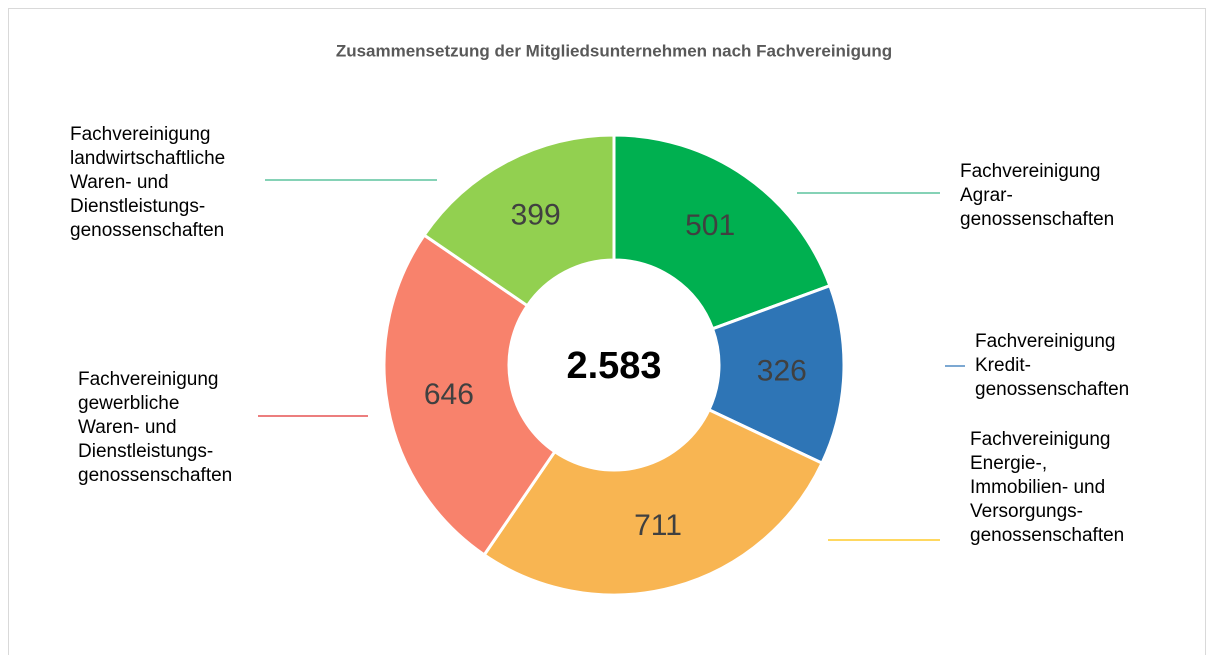 This screenshot has height=655, width=1214. Describe the element at coordinates (1037, 195) in the screenshot. I see `category-label: Fachvereinigung Agrar- genossenschaften` at that location.